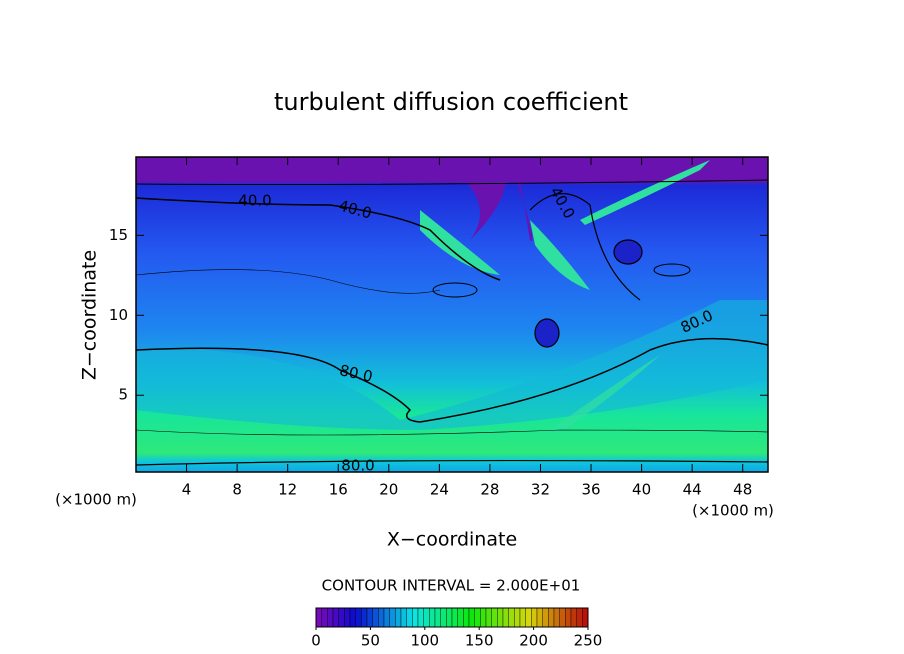 The width and height of the screenshot is (904, 654). What do you see at coordinates (533, 641) in the screenshot?
I see `colorbar-tick-label: 200` at bounding box center [533, 641].